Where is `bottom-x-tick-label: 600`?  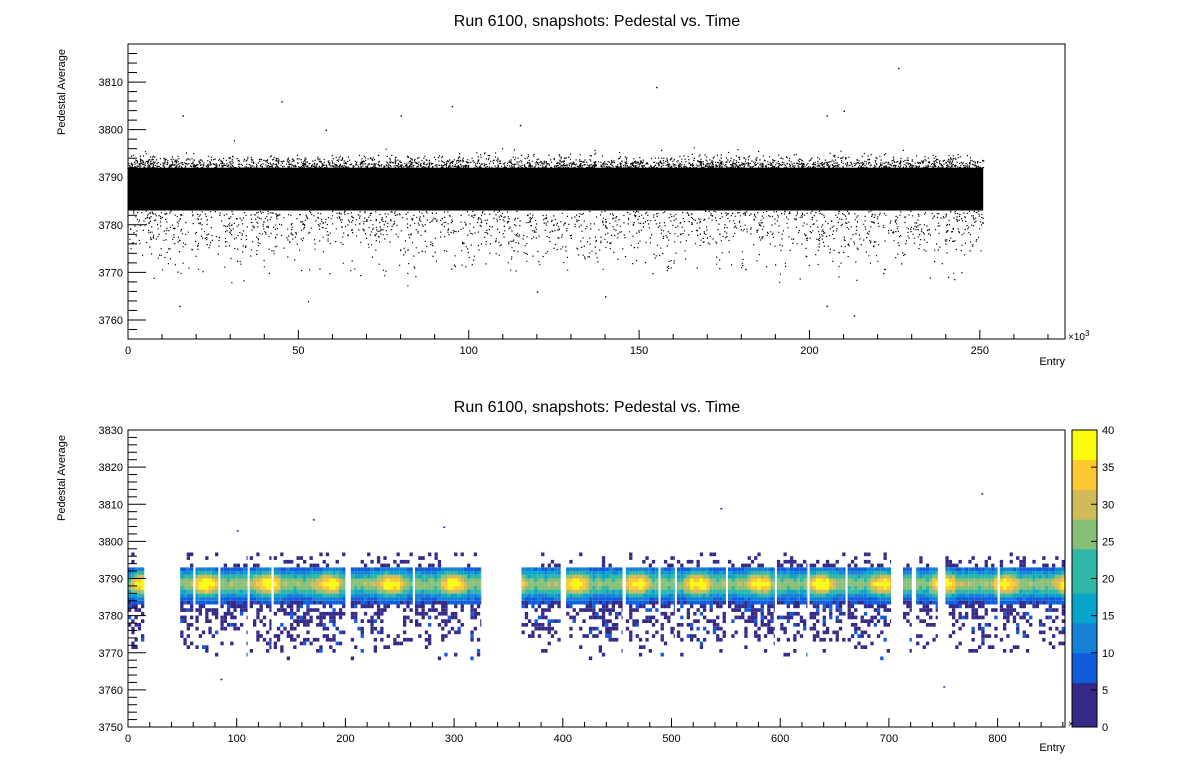
bottom-x-tick-label: 600 is located at coordinates (780, 739).